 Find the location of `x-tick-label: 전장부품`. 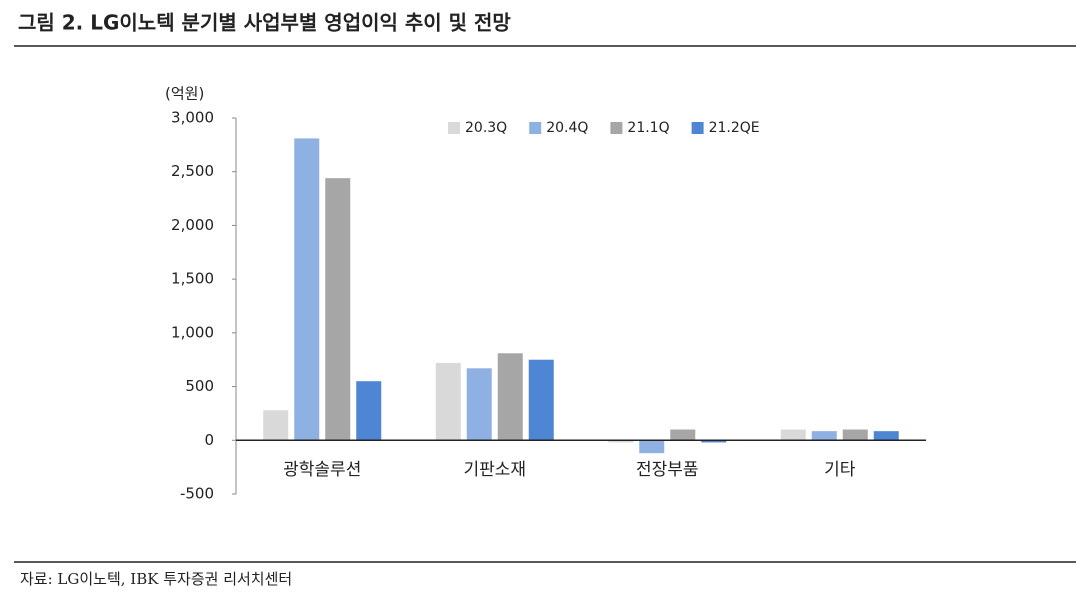

x-tick-label: 전장부품 is located at coordinates (667, 470).